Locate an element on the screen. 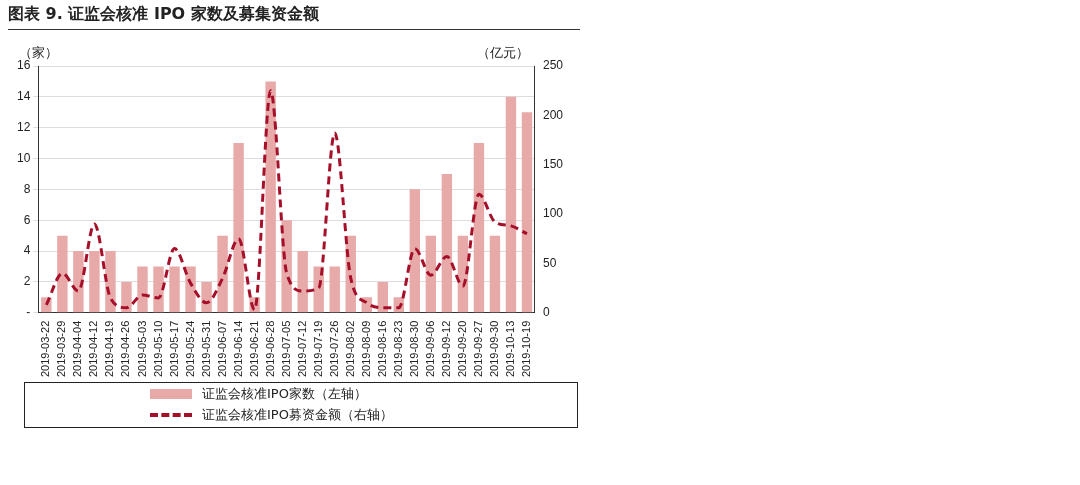 The width and height of the screenshot is (1080, 485). x-tick-label: 2019-03-29 is located at coordinates (61, 349).